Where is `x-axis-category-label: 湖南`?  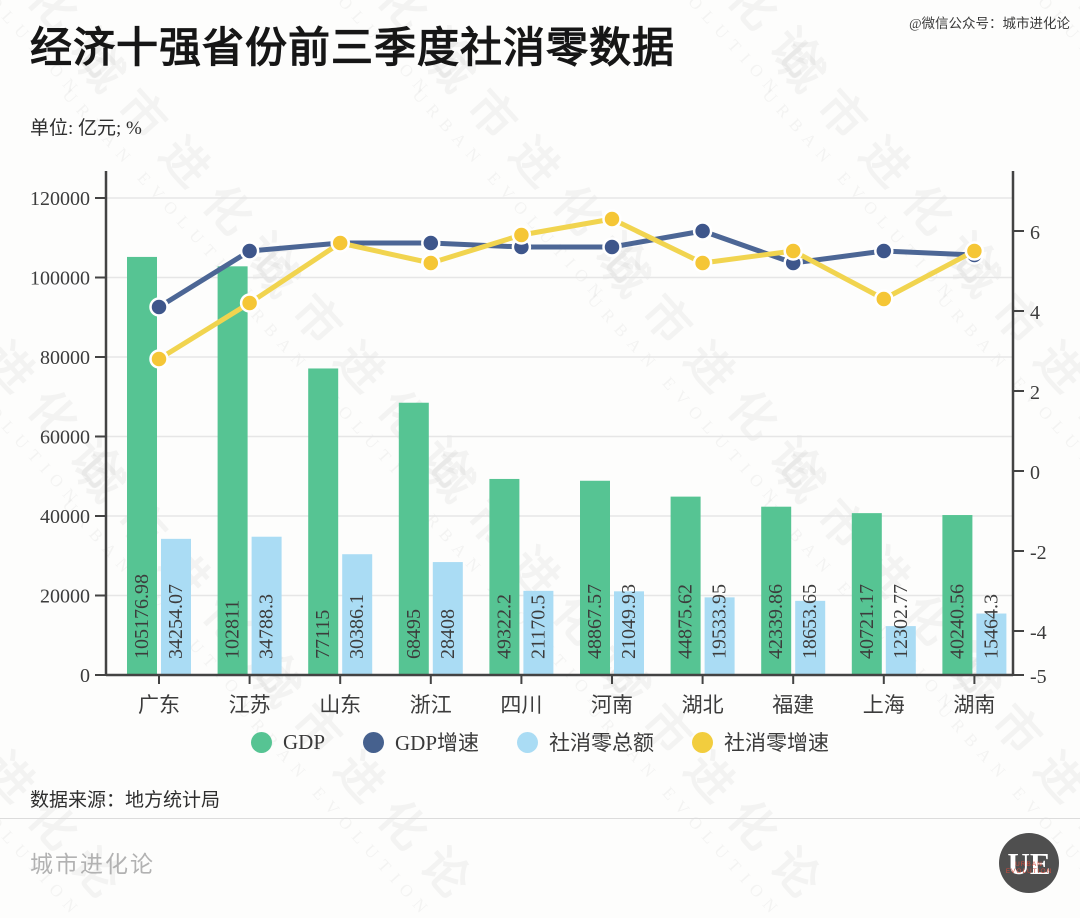
x-axis-category-label: 湖南 is located at coordinates (974, 705).